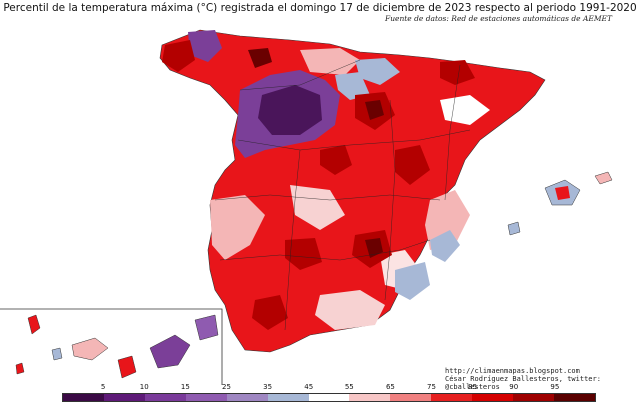  What do you see at coordinates (226, 387) in the screenshot?
I see `legend-tick: 25` at bounding box center [226, 387].